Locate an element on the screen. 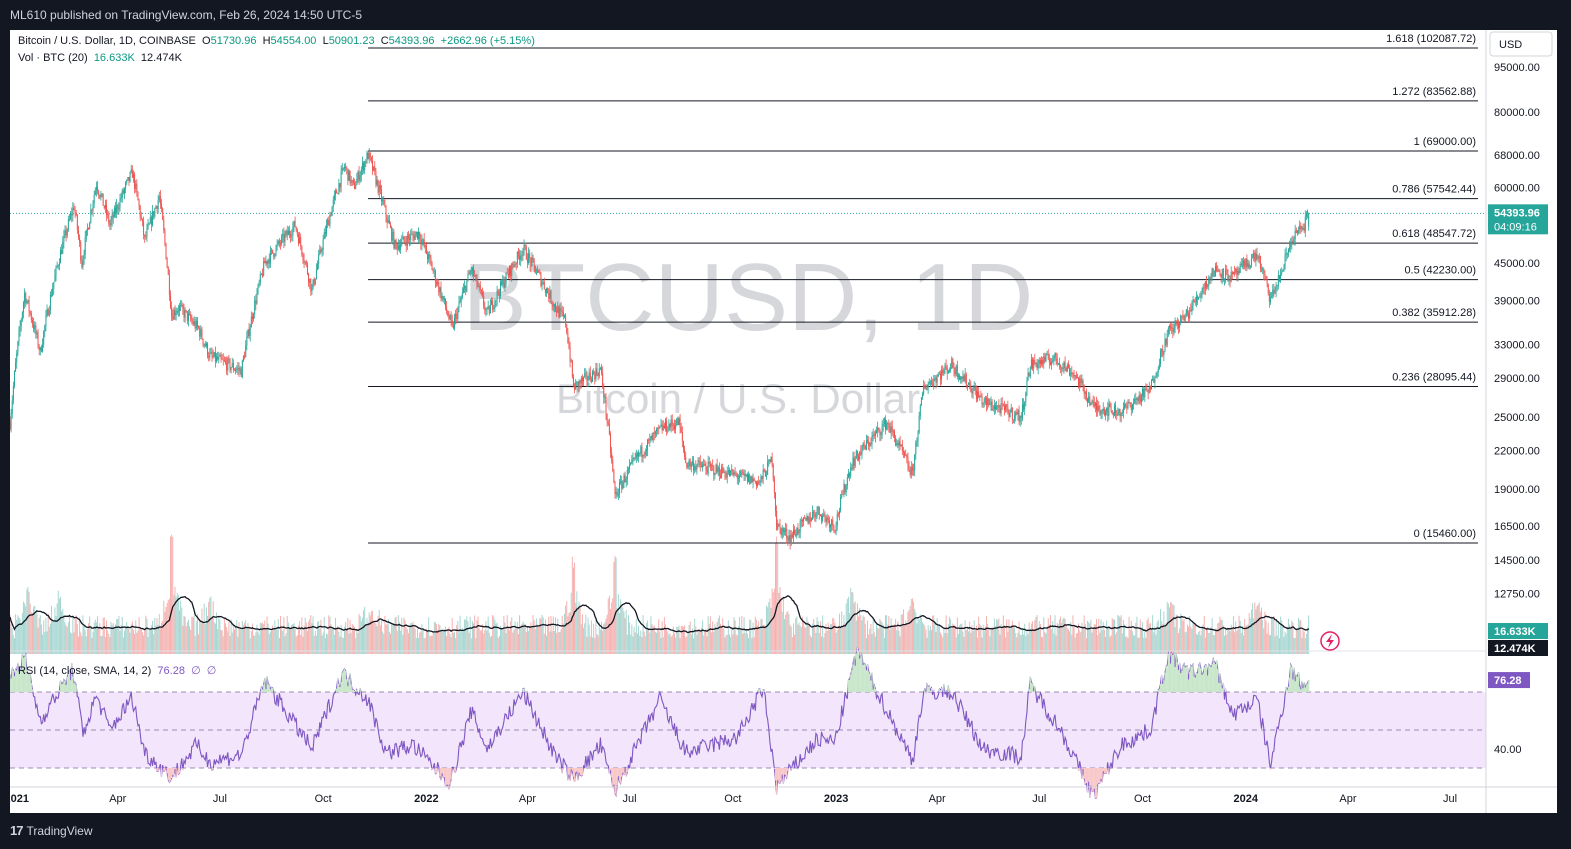 The image size is (1571, 849). currency-box is located at coordinates (1521, 44).